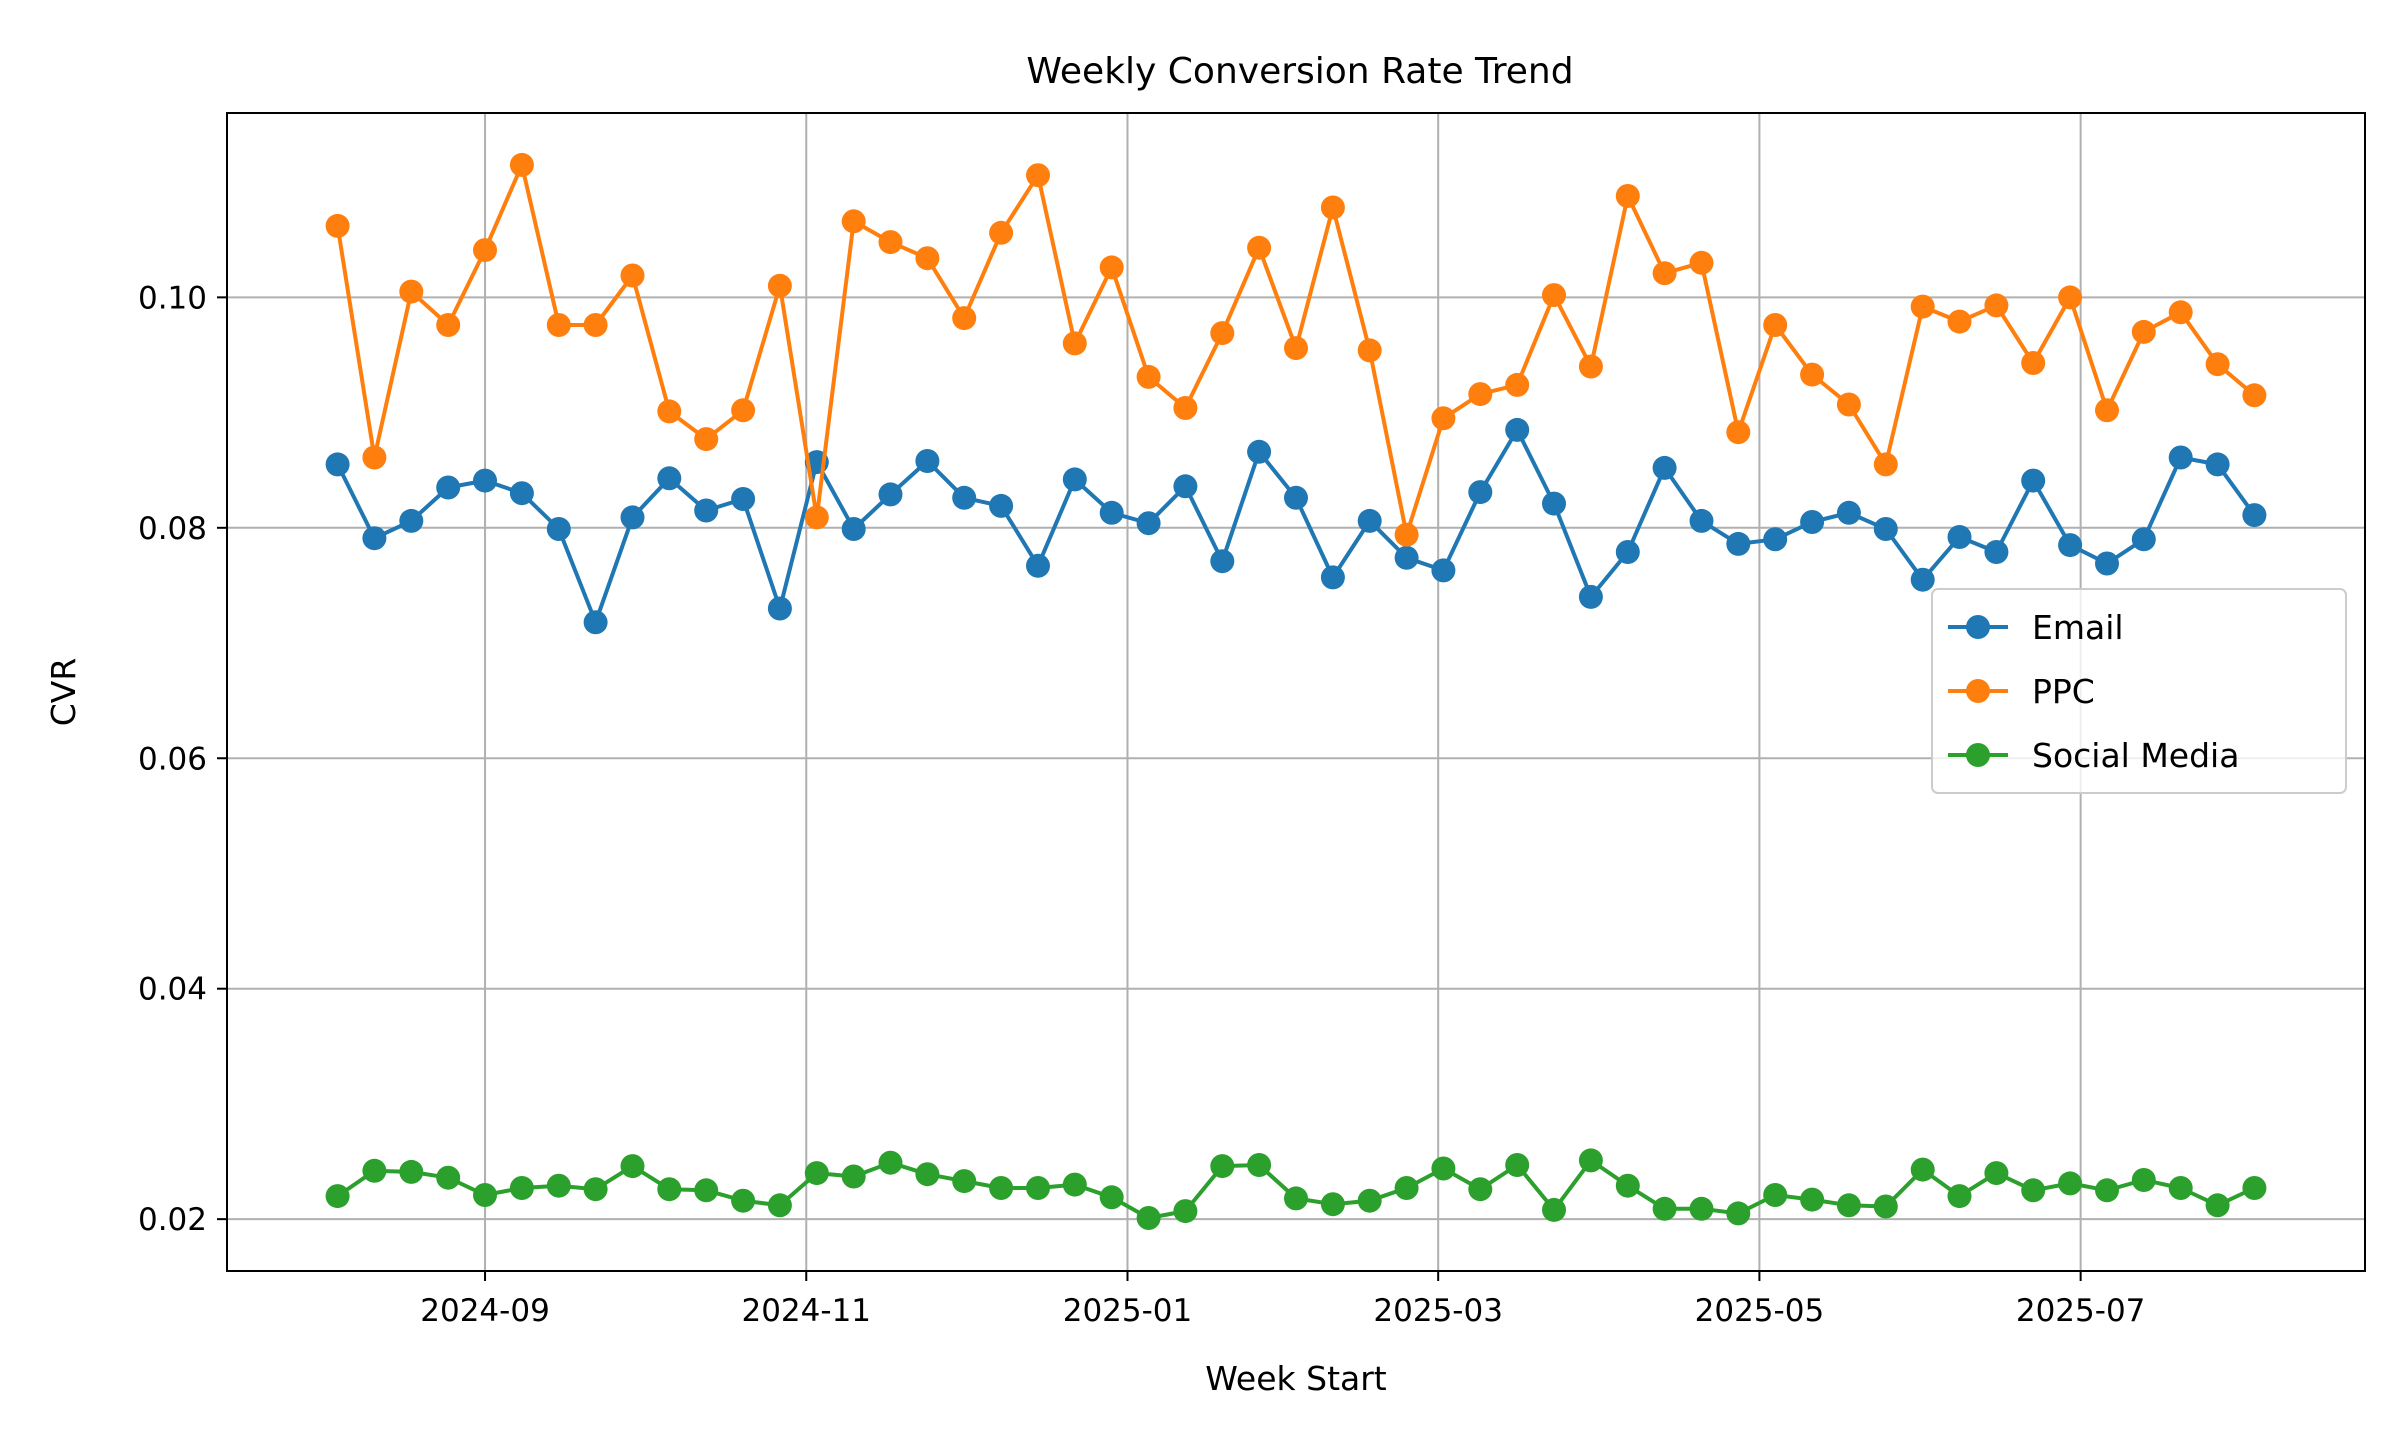  Describe the element at coordinates (2063, 691) in the screenshot. I see `legend-label: PPC` at that location.